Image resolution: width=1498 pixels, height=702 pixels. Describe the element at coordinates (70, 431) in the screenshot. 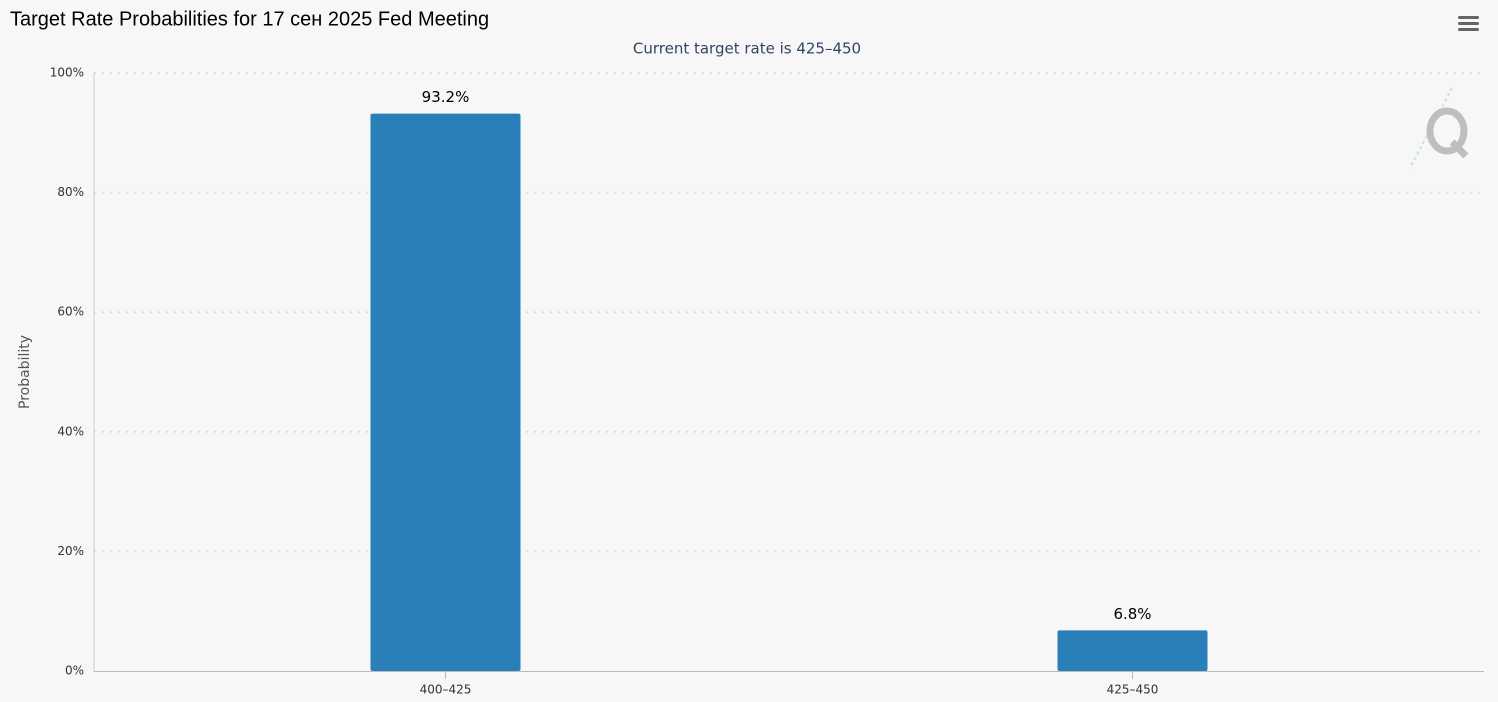

I see `y-tick-label: 40%` at that location.